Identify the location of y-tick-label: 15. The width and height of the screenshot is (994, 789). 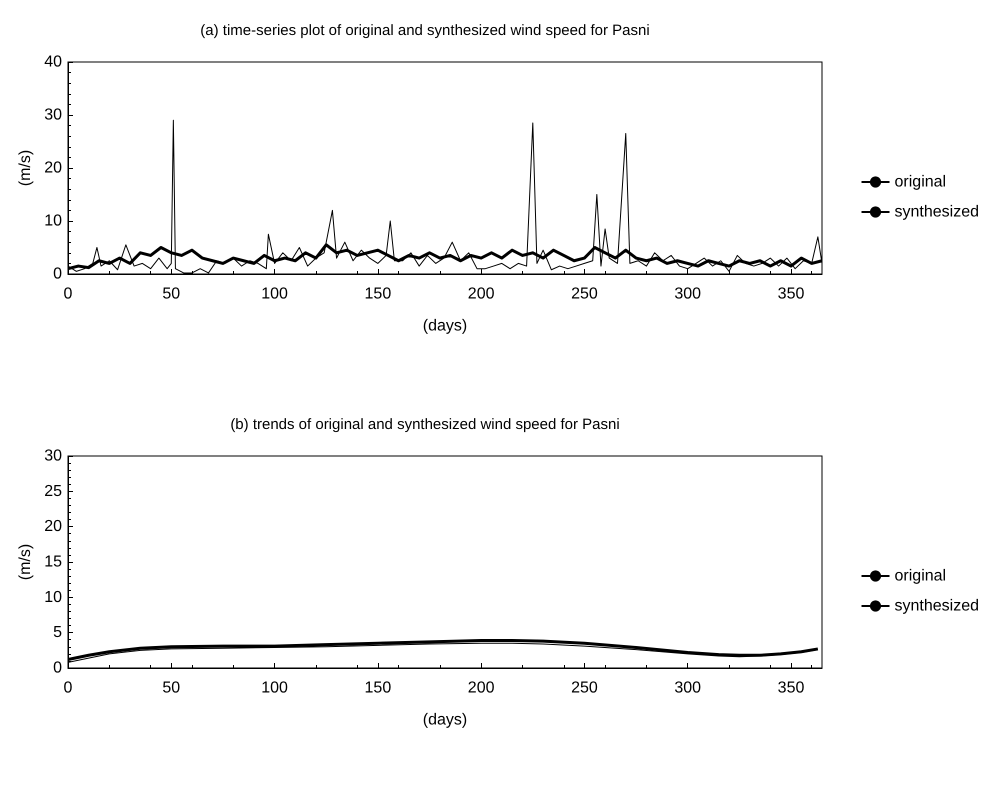
(53, 562).